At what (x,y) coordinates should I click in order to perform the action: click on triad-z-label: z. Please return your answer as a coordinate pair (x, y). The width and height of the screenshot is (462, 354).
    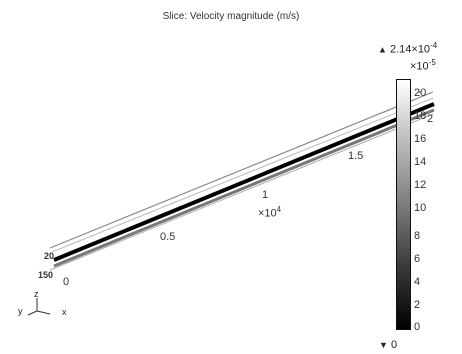
    Looking at the image, I should click on (36, 294).